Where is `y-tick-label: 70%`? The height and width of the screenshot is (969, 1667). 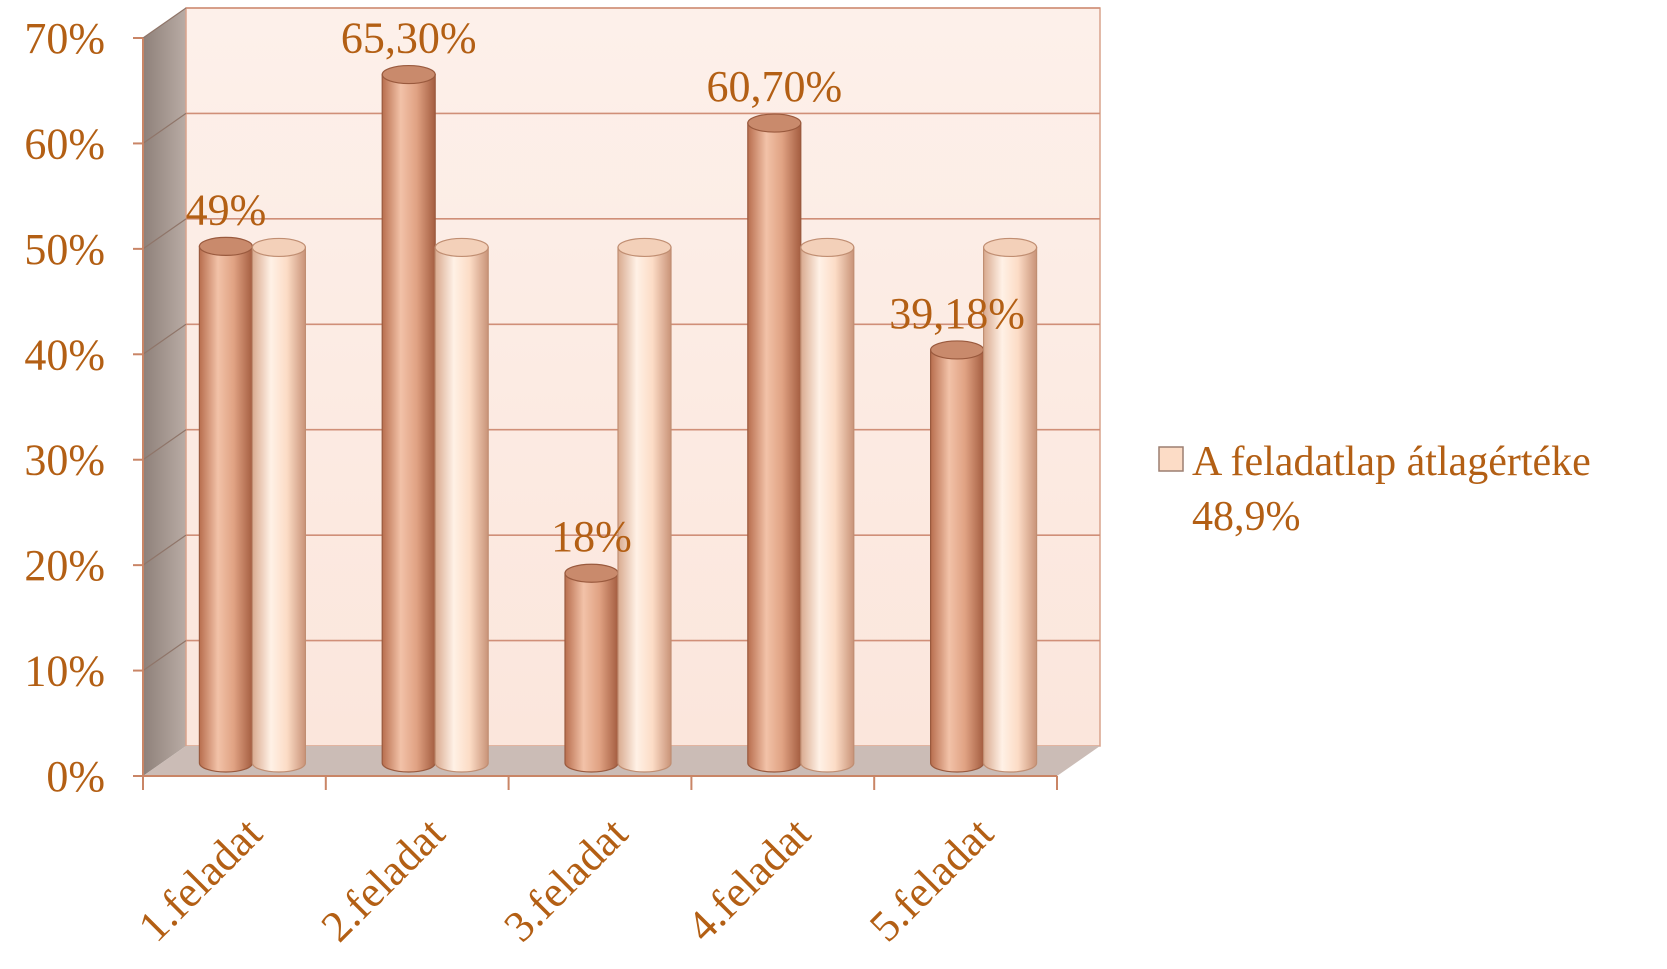 y-tick-label: 70% is located at coordinates (64, 38).